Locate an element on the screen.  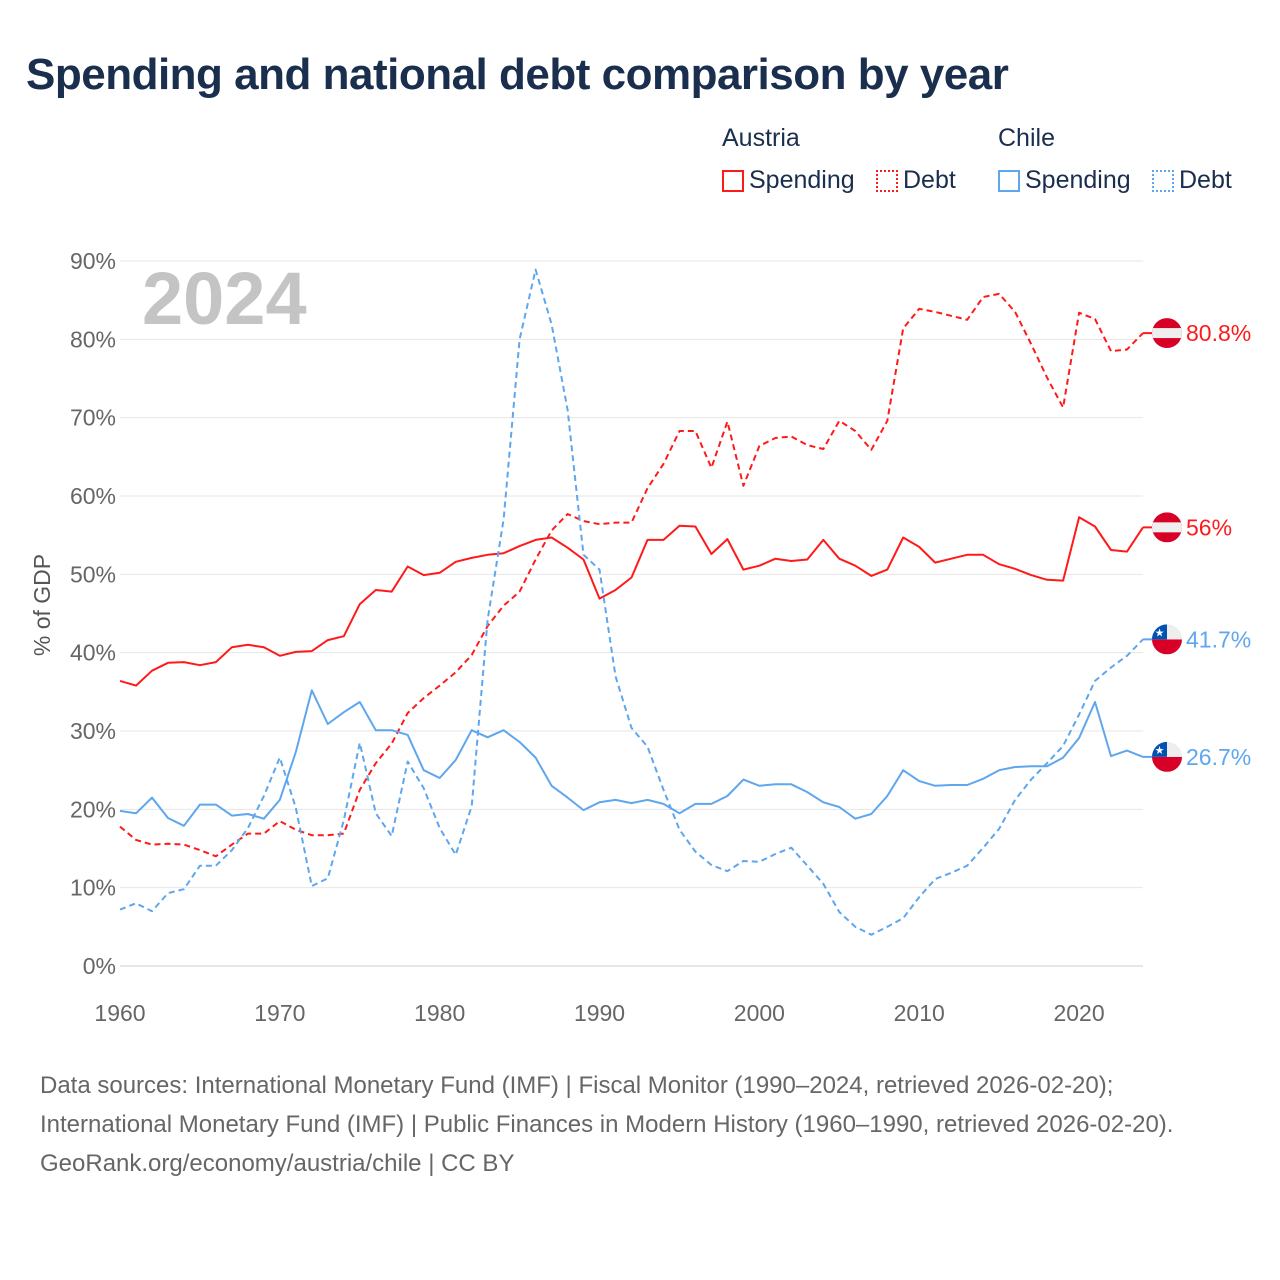
x-tick-label: 2020 is located at coordinates (1078, 1013).